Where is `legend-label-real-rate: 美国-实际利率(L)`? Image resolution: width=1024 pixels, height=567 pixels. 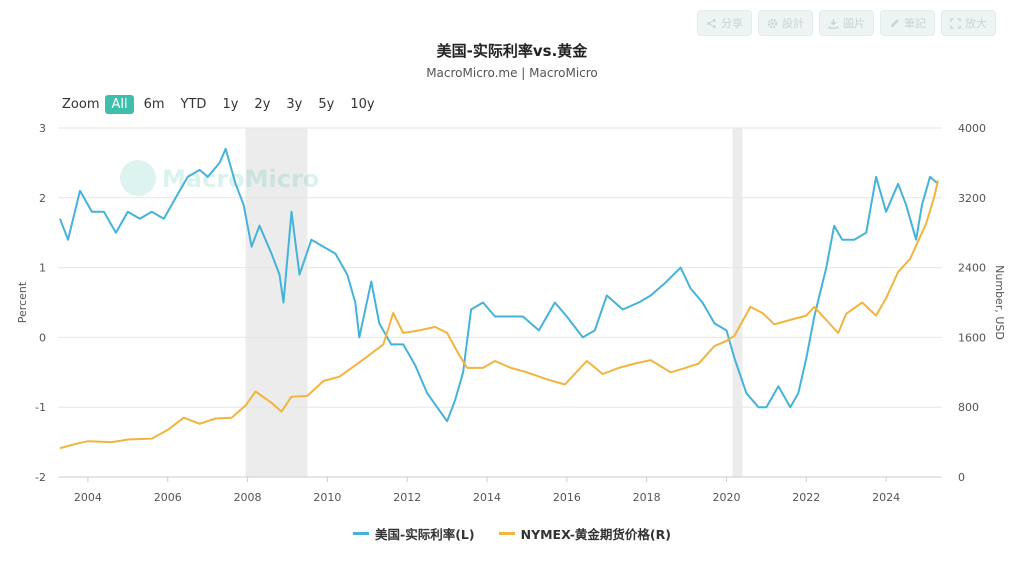
legend-label-real-rate: 美国-实际利率(L) is located at coordinates (425, 534).